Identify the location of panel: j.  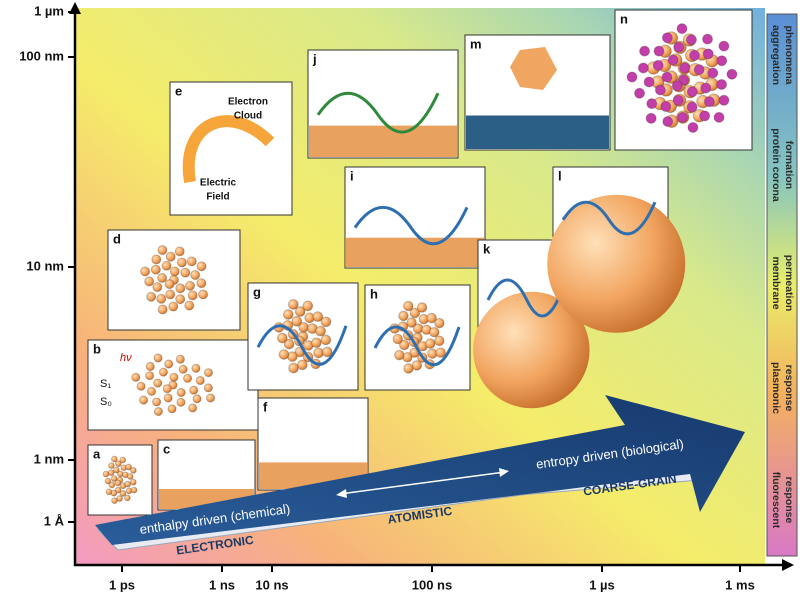
(383, 104).